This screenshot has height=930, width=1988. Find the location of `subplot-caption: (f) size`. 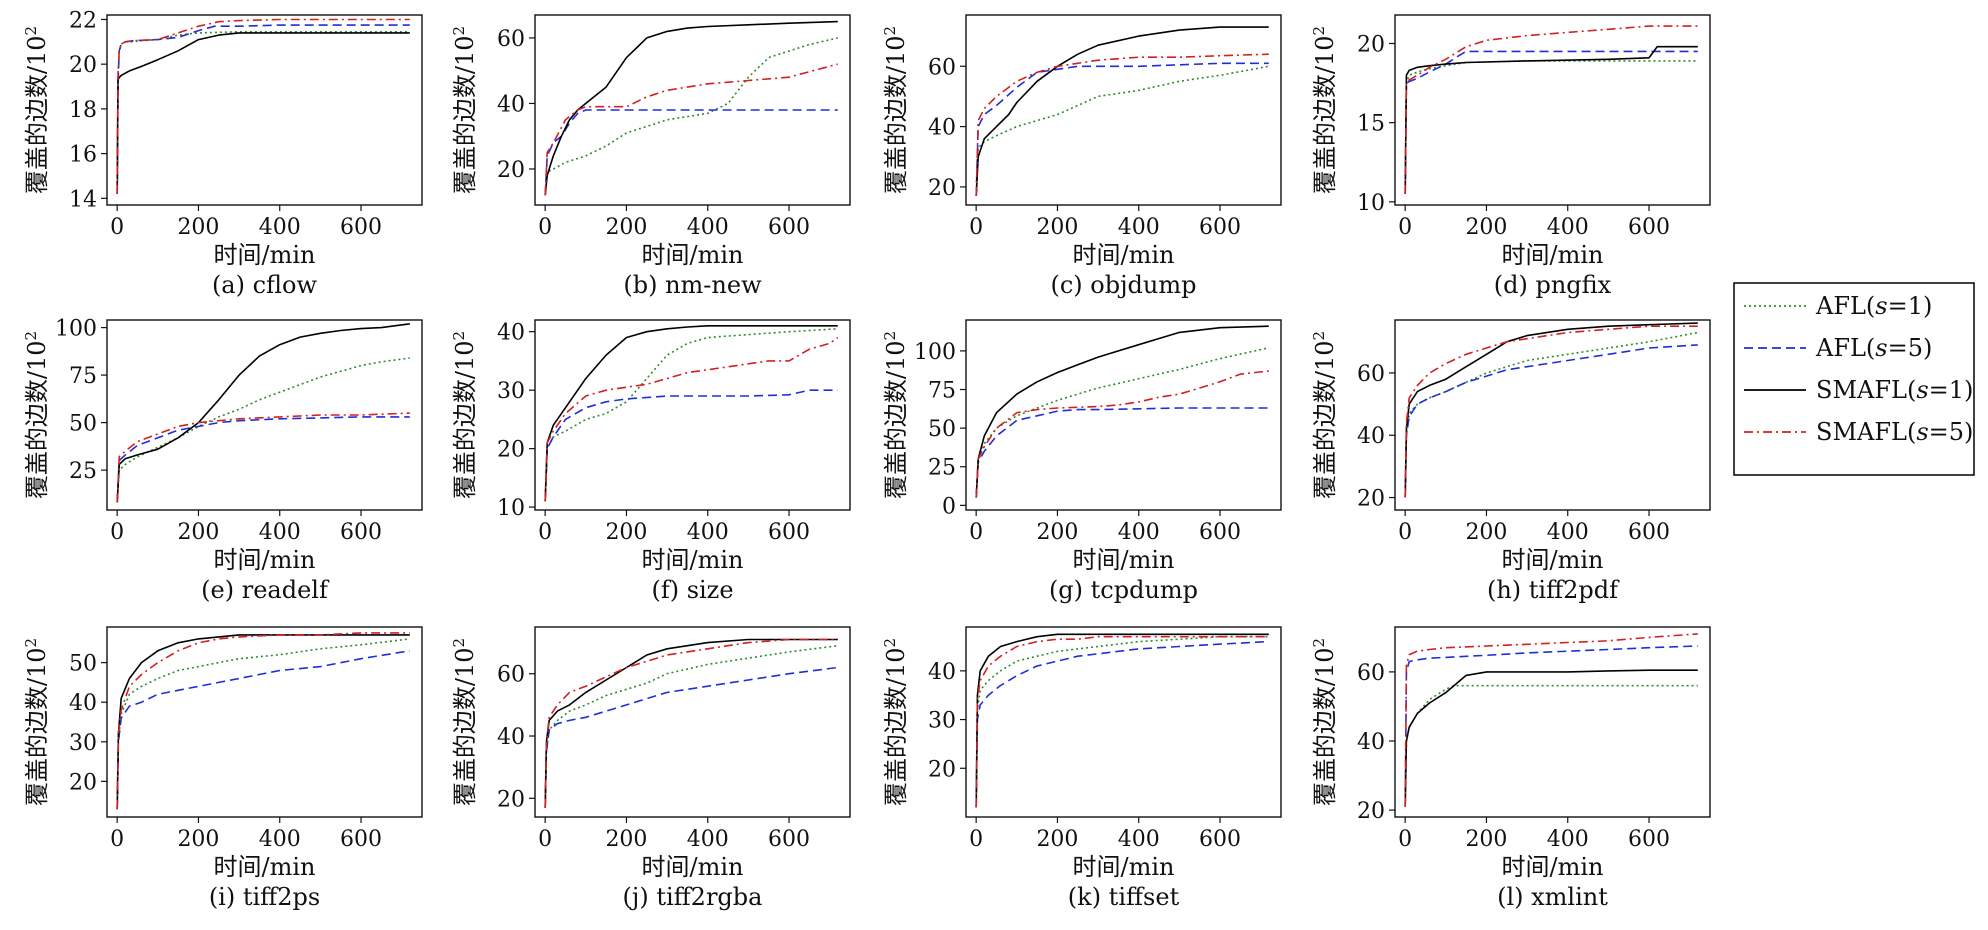

subplot-caption: (f) size is located at coordinates (692, 590).